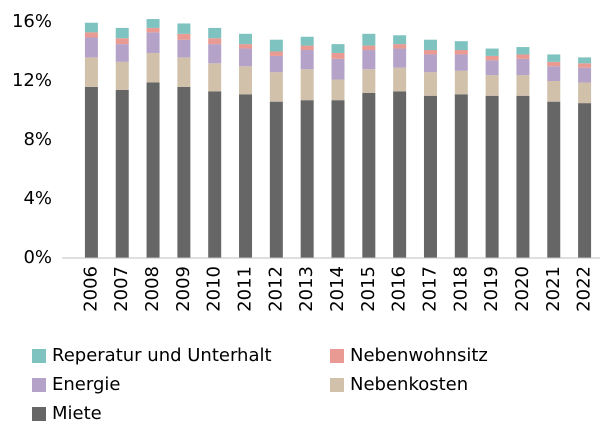  Describe the element at coordinates (245, 289) in the screenshot. I see `x-tick-label: 2011` at that location.